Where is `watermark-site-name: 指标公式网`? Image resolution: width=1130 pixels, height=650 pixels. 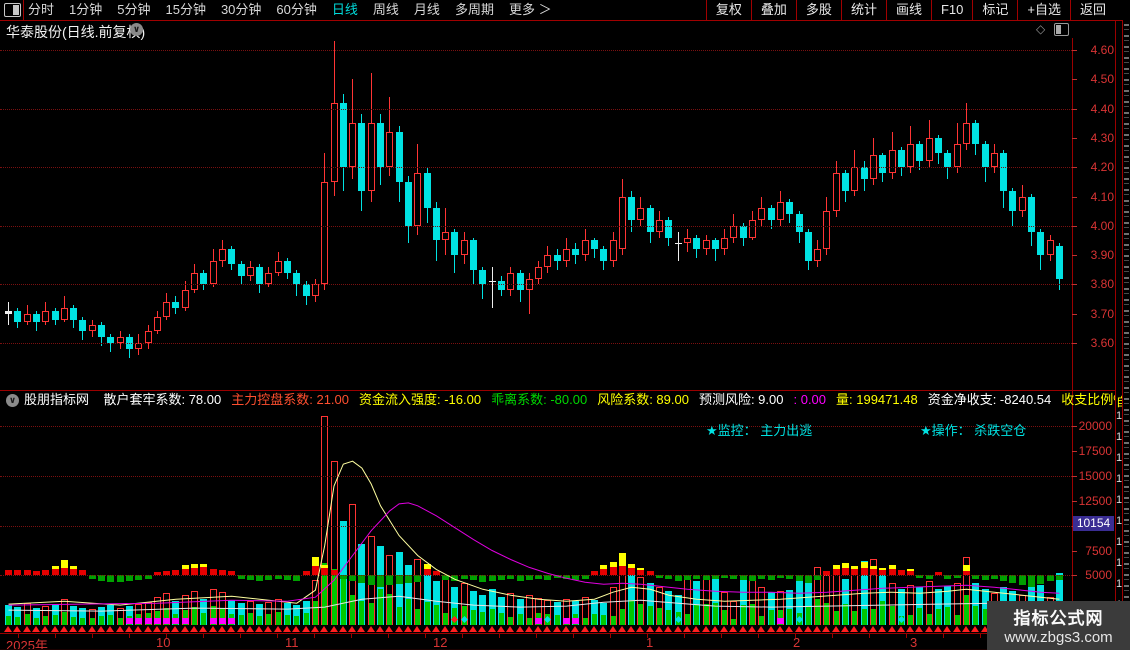 watermark-site-name: 指标公式网 is located at coordinates (1058, 618).